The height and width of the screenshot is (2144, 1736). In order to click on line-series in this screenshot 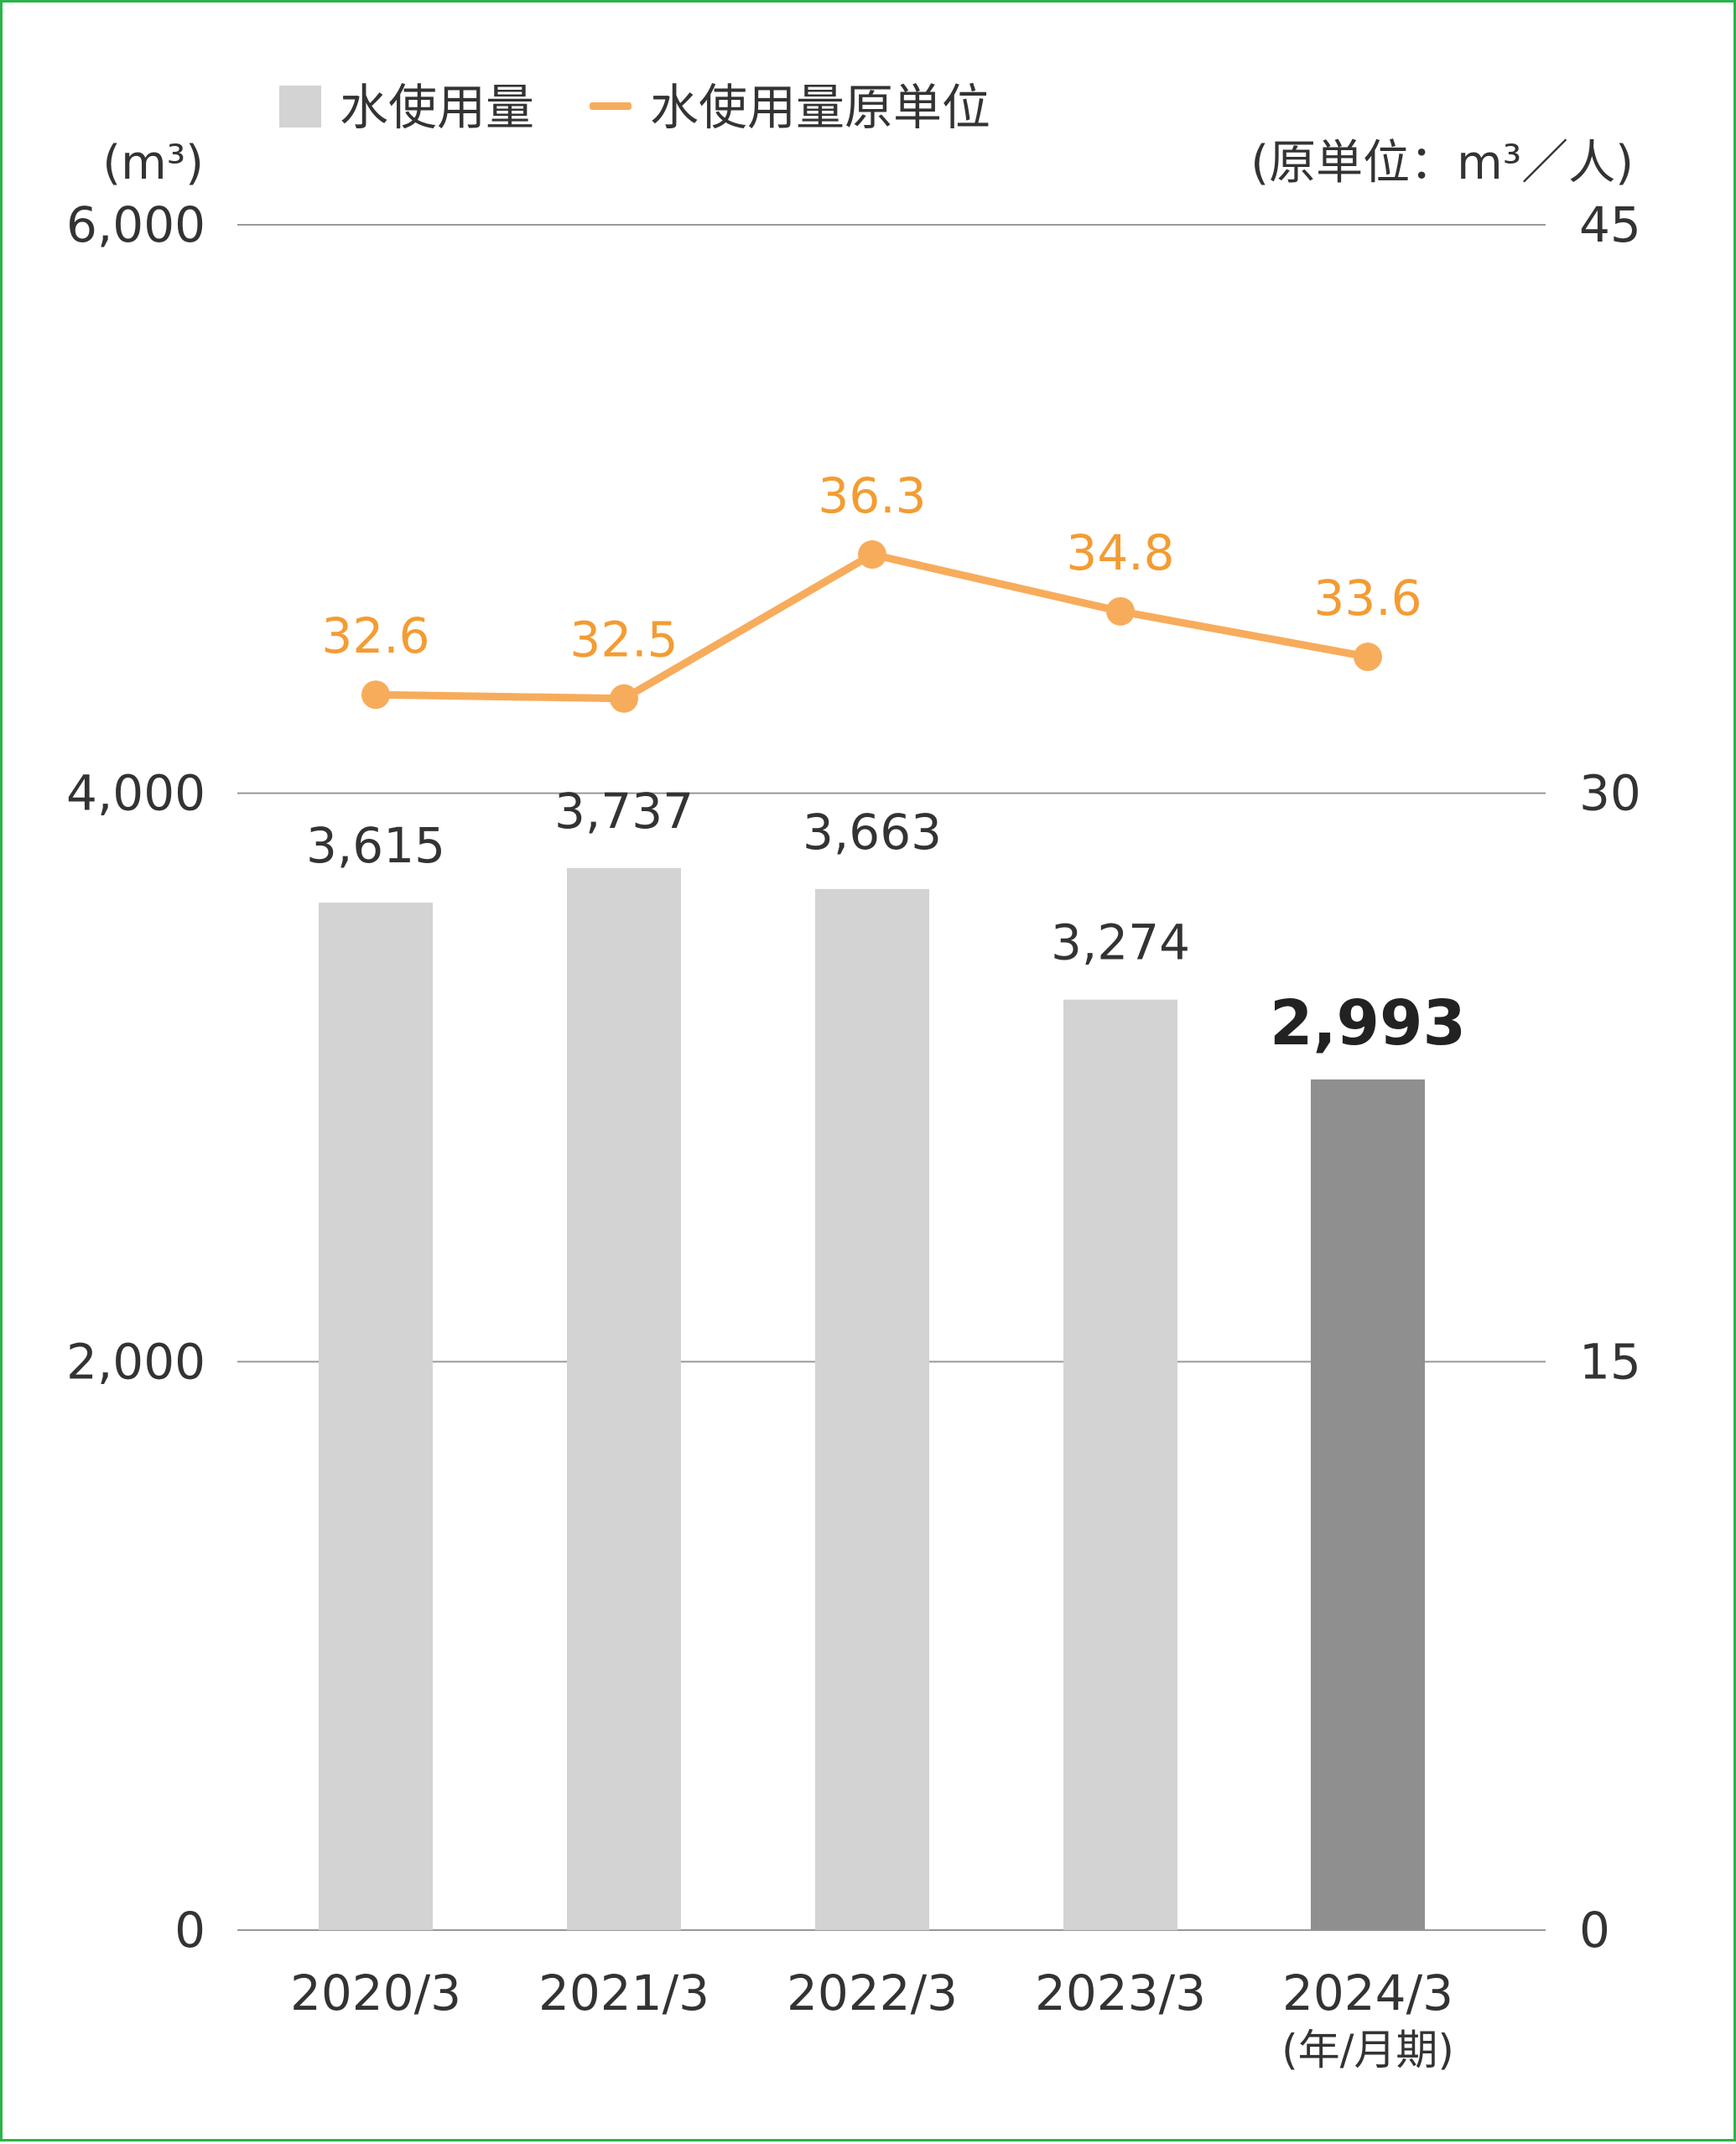, I will do `click(872, 626)`.